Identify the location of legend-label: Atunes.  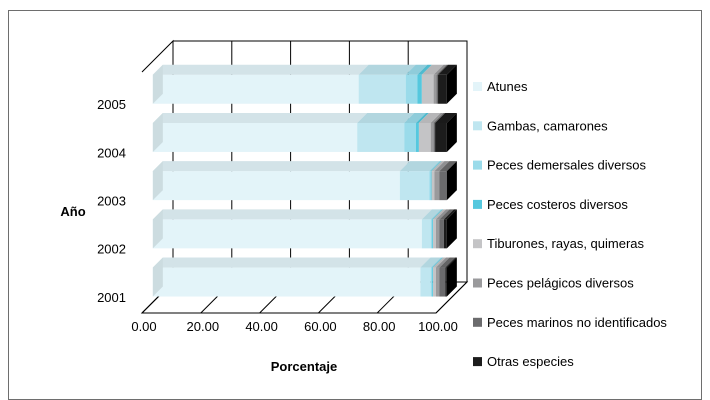
(507, 86).